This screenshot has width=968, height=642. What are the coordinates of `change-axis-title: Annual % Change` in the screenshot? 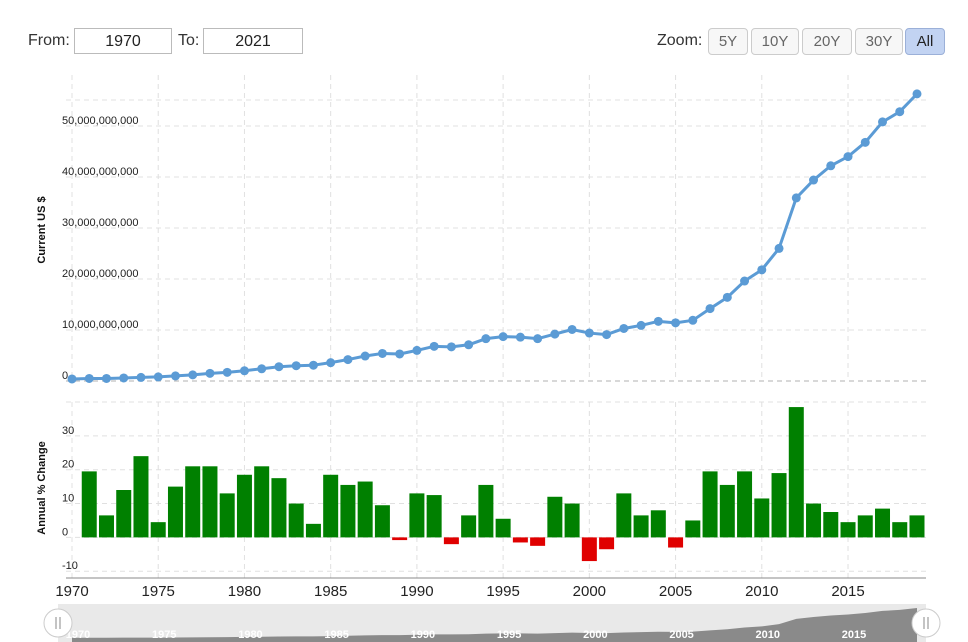 It's located at (42, 488).